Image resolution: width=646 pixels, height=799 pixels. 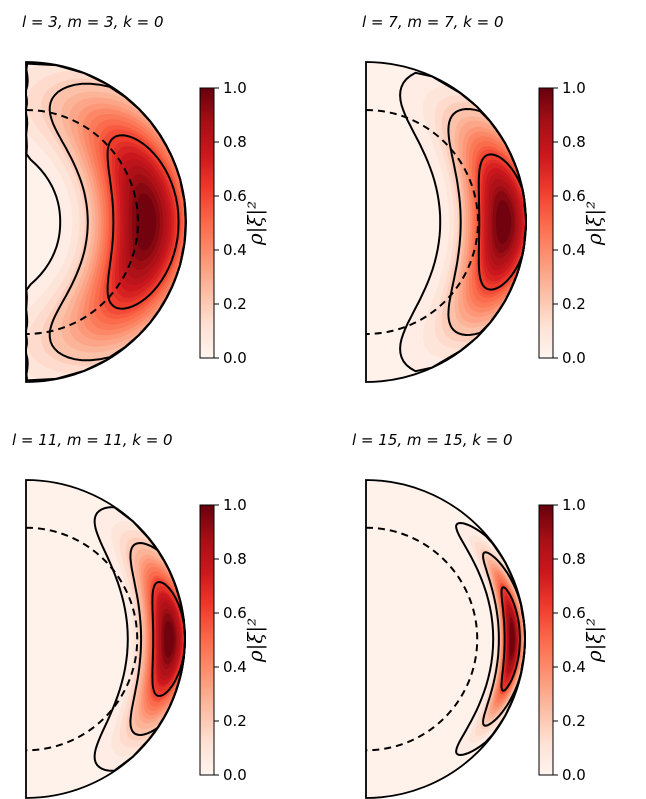 What do you see at coordinates (432, 440) in the screenshot?
I see `panel-title: l = 15, m = 15, k = 0` at bounding box center [432, 440].